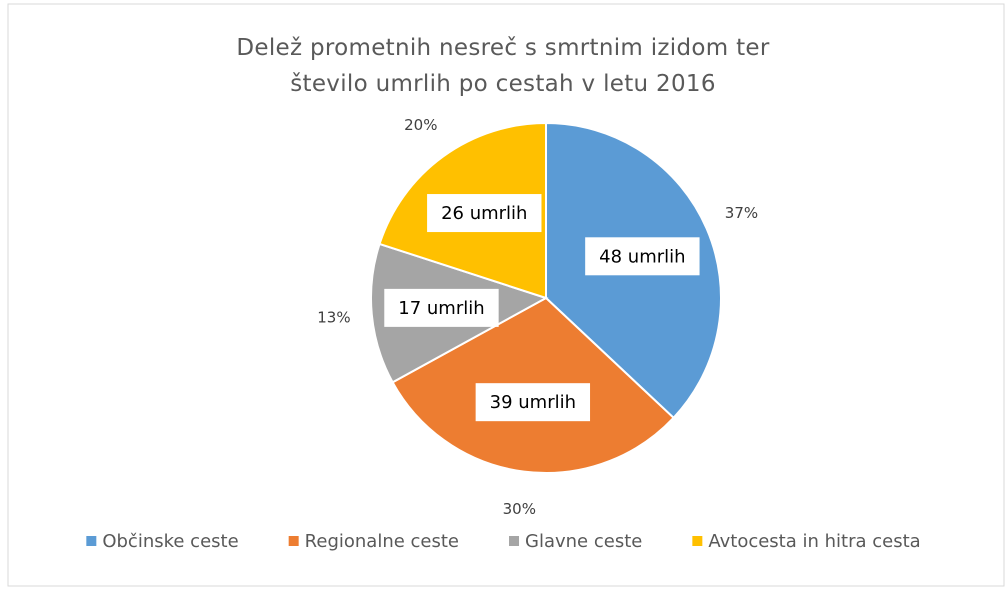  I want to click on count-label-text: 17 umrlih, so click(441, 308).